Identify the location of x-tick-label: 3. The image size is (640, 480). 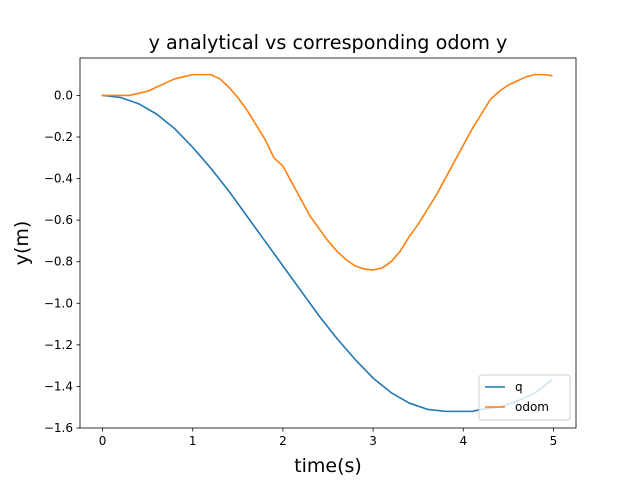
(373, 441).